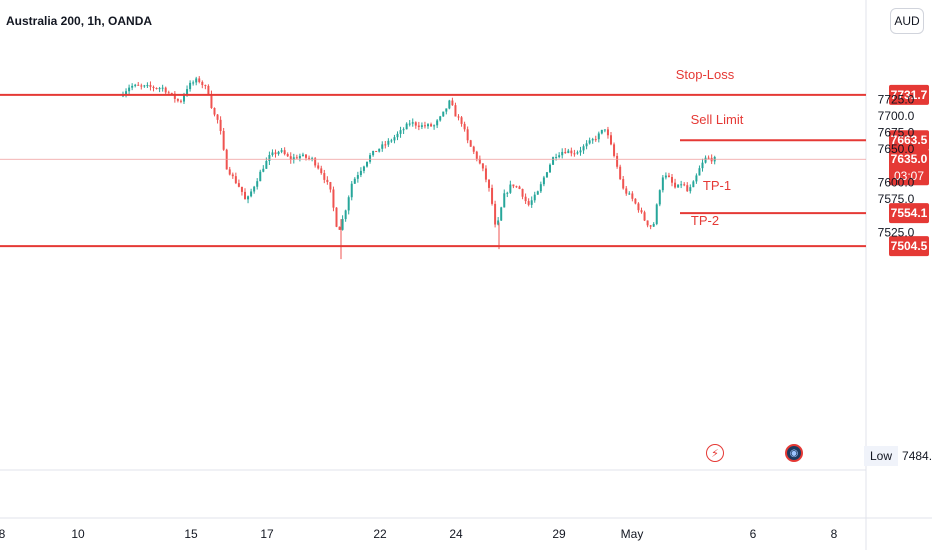  Describe the element at coordinates (909, 213) in the screenshot. I see `level-badge-text: 7554.1` at that location.